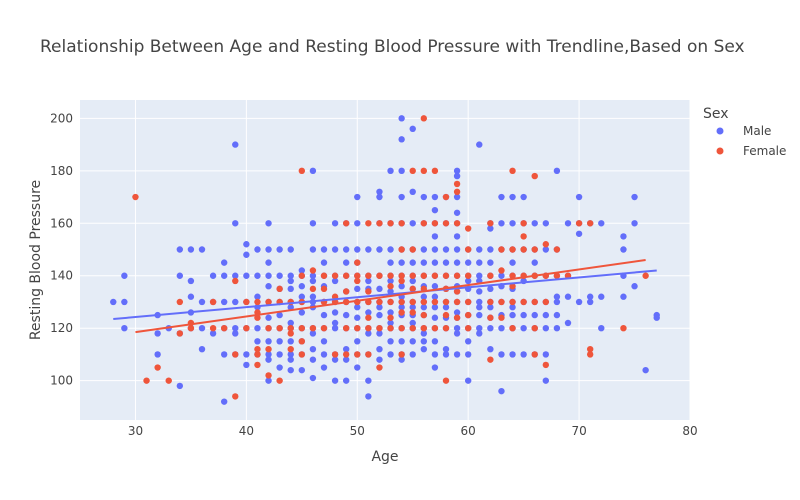 The height and width of the screenshot is (500, 800). I want to click on female-trendline, so click(390, 296).